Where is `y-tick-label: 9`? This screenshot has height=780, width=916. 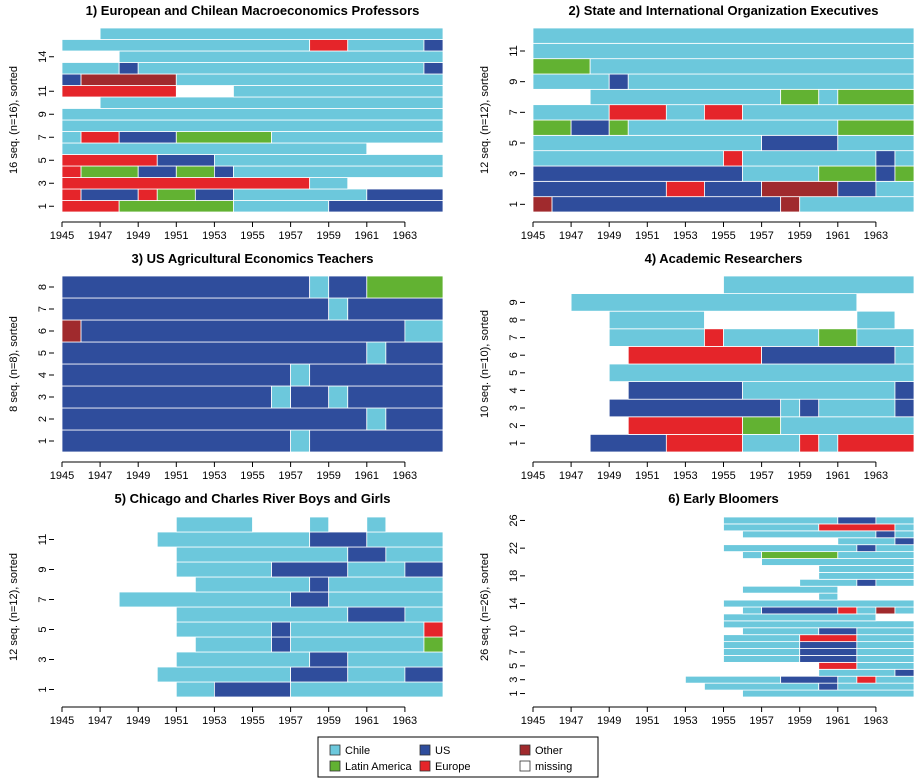 y-tick-label: 9 is located at coordinates (43, 114).